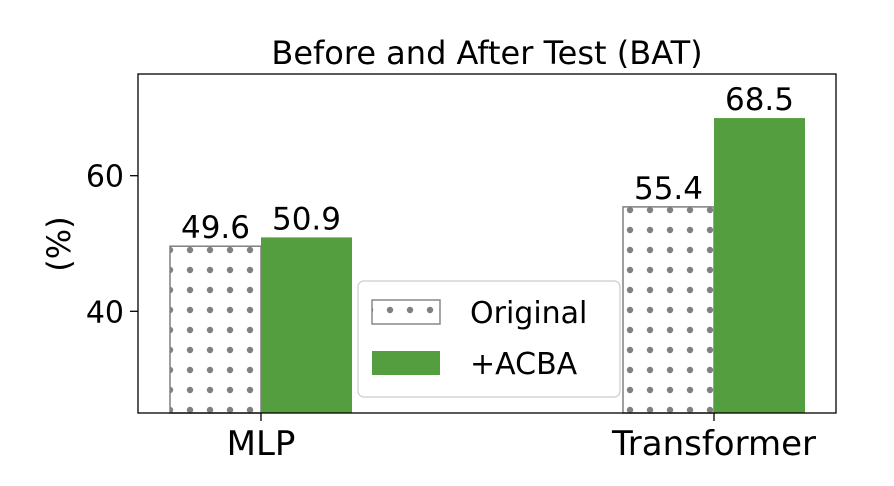  What do you see at coordinates (406, 312) in the screenshot?
I see `legend-swatch-original` at bounding box center [406, 312].